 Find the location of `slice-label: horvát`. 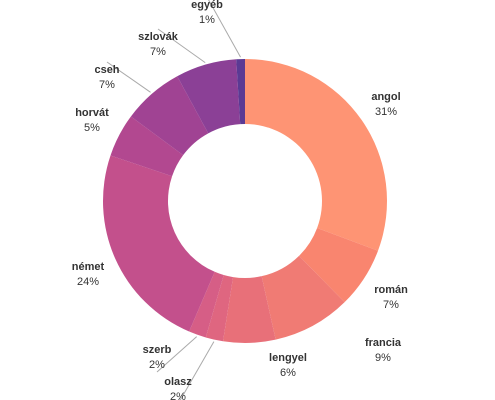

slice-label: horvát is located at coordinates (92, 113).